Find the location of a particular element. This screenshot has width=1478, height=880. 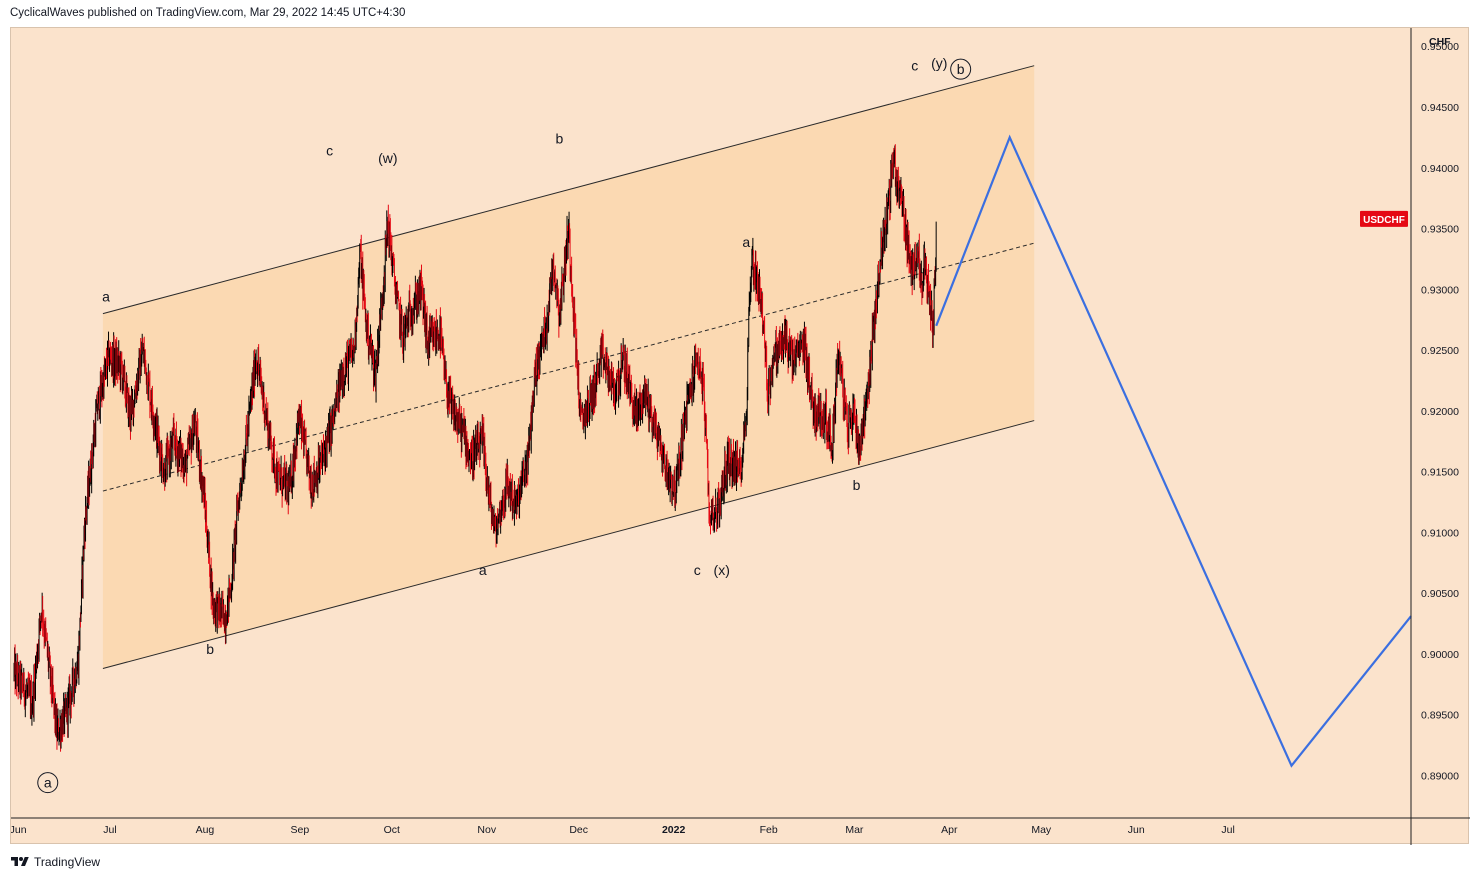

time-tick-label: Sep is located at coordinates (300, 830).